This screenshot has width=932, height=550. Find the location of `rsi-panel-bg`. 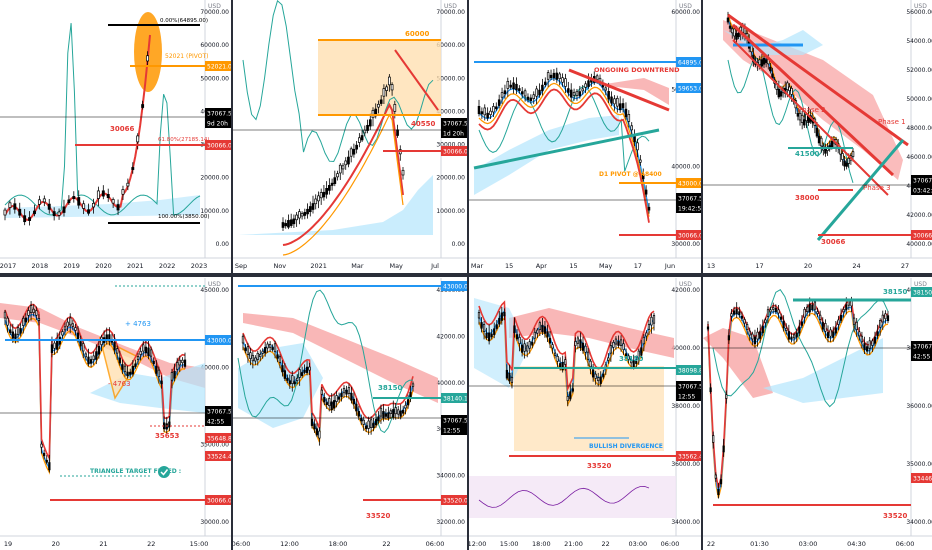

rsi-panel-bg is located at coordinates (572, 497).